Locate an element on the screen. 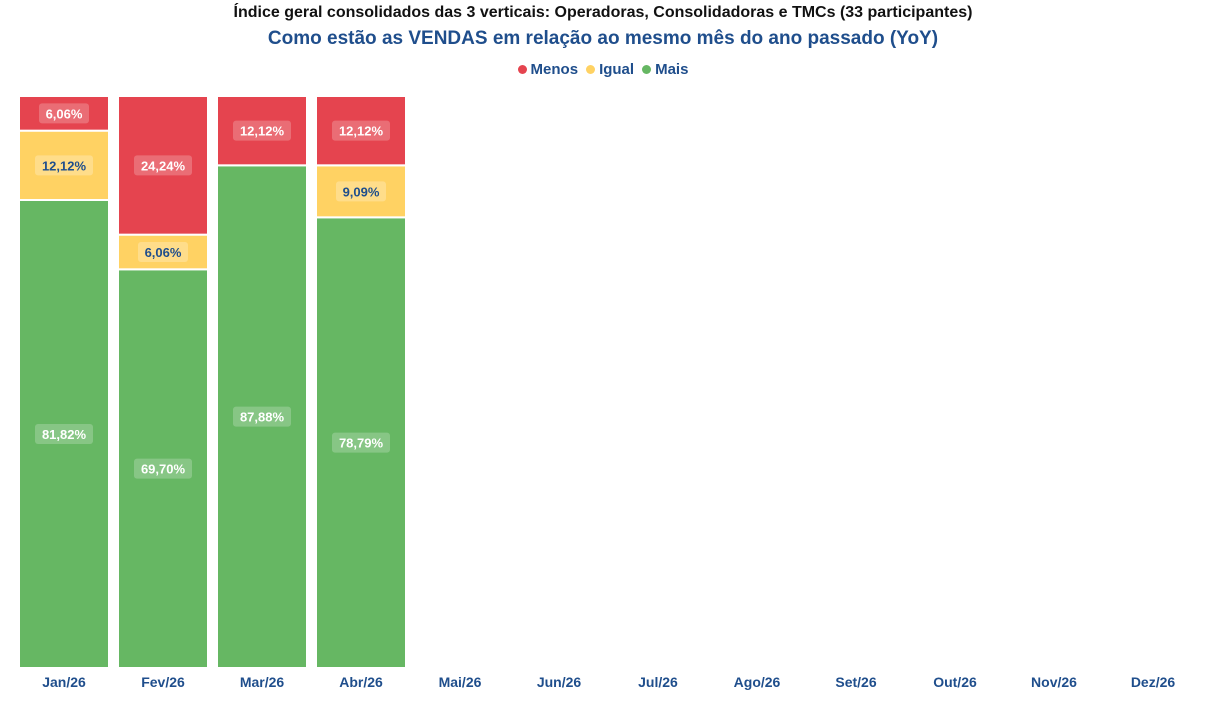  data-label-menos-abr-26: 12,12% is located at coordinates (361, 131).